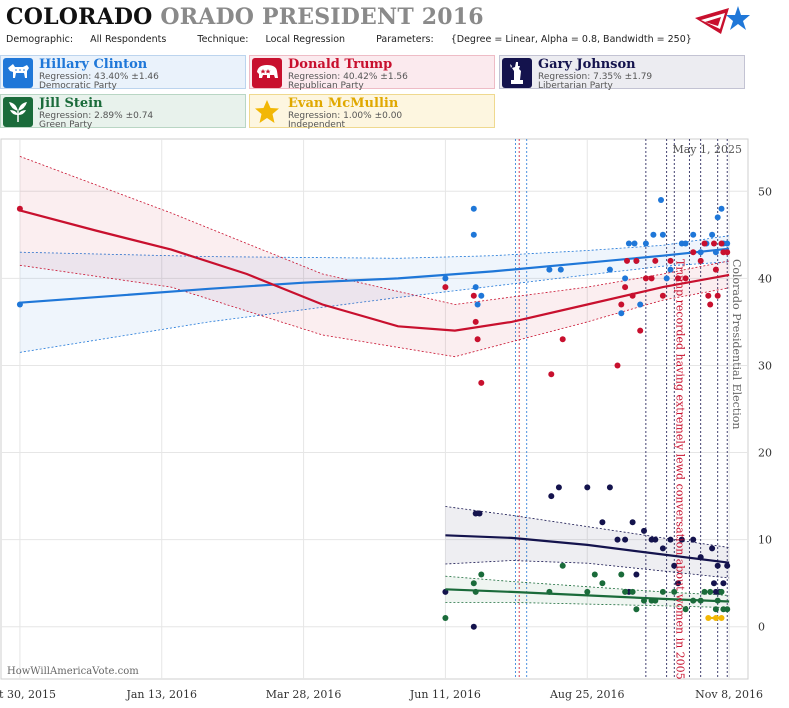 The width and height of the screenshot is (789, 708). What do you see at coordinates (99, 77) in the screenshot?
I see `candidate-regression: Regression: 43.40% ±1.46` at bounding box center [99, 77].